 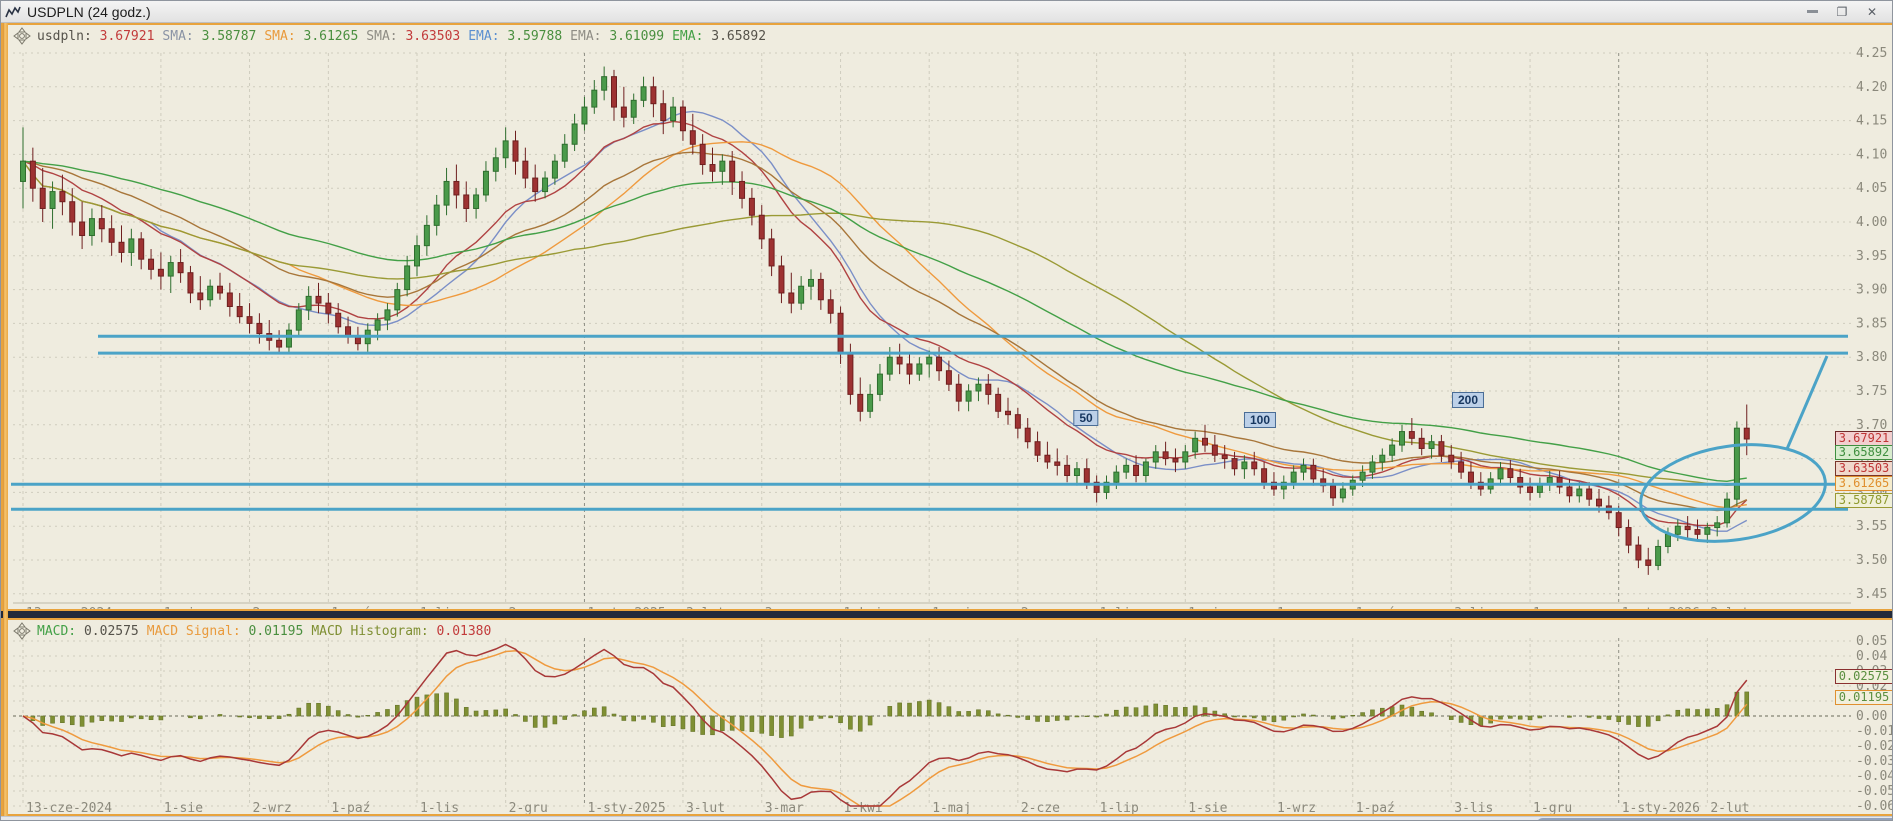 What do you see at coordinates (96, 36) in the screenshot?
I see `indicator-legend-item: usdpln: 3.67921` at bounding box center [96, 36].